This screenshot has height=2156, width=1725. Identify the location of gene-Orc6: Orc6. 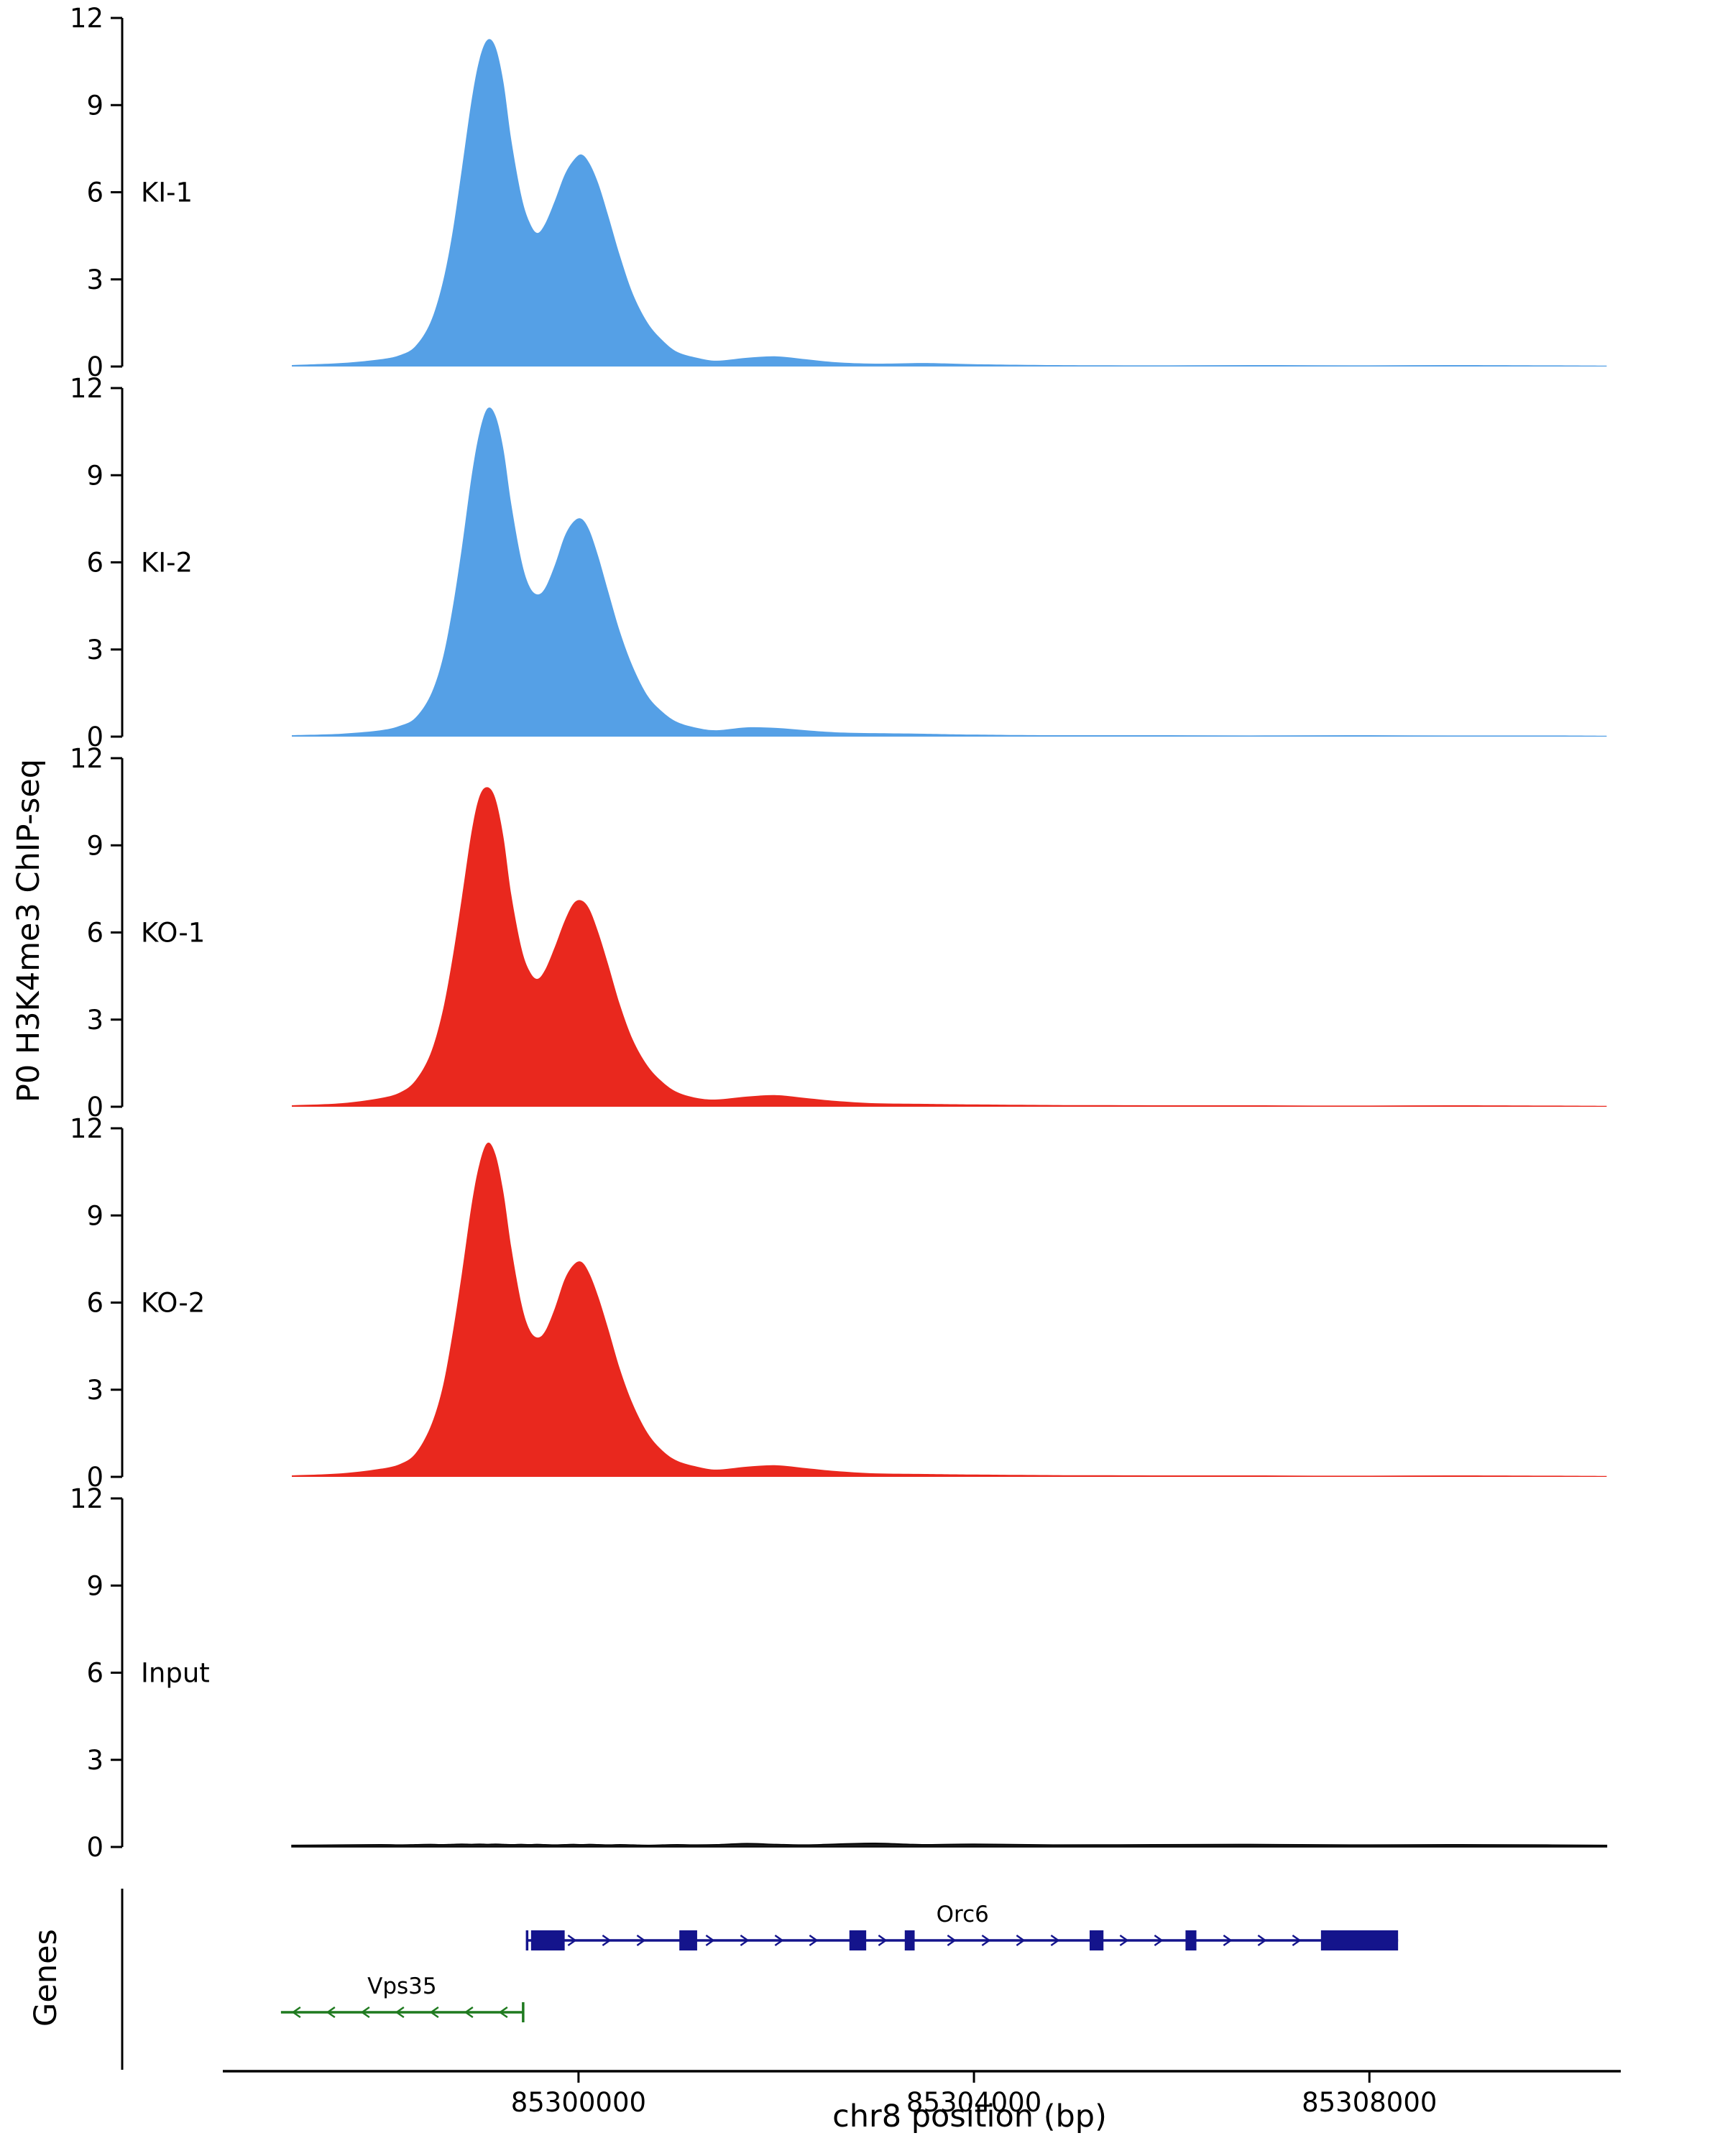
(962, 1926).